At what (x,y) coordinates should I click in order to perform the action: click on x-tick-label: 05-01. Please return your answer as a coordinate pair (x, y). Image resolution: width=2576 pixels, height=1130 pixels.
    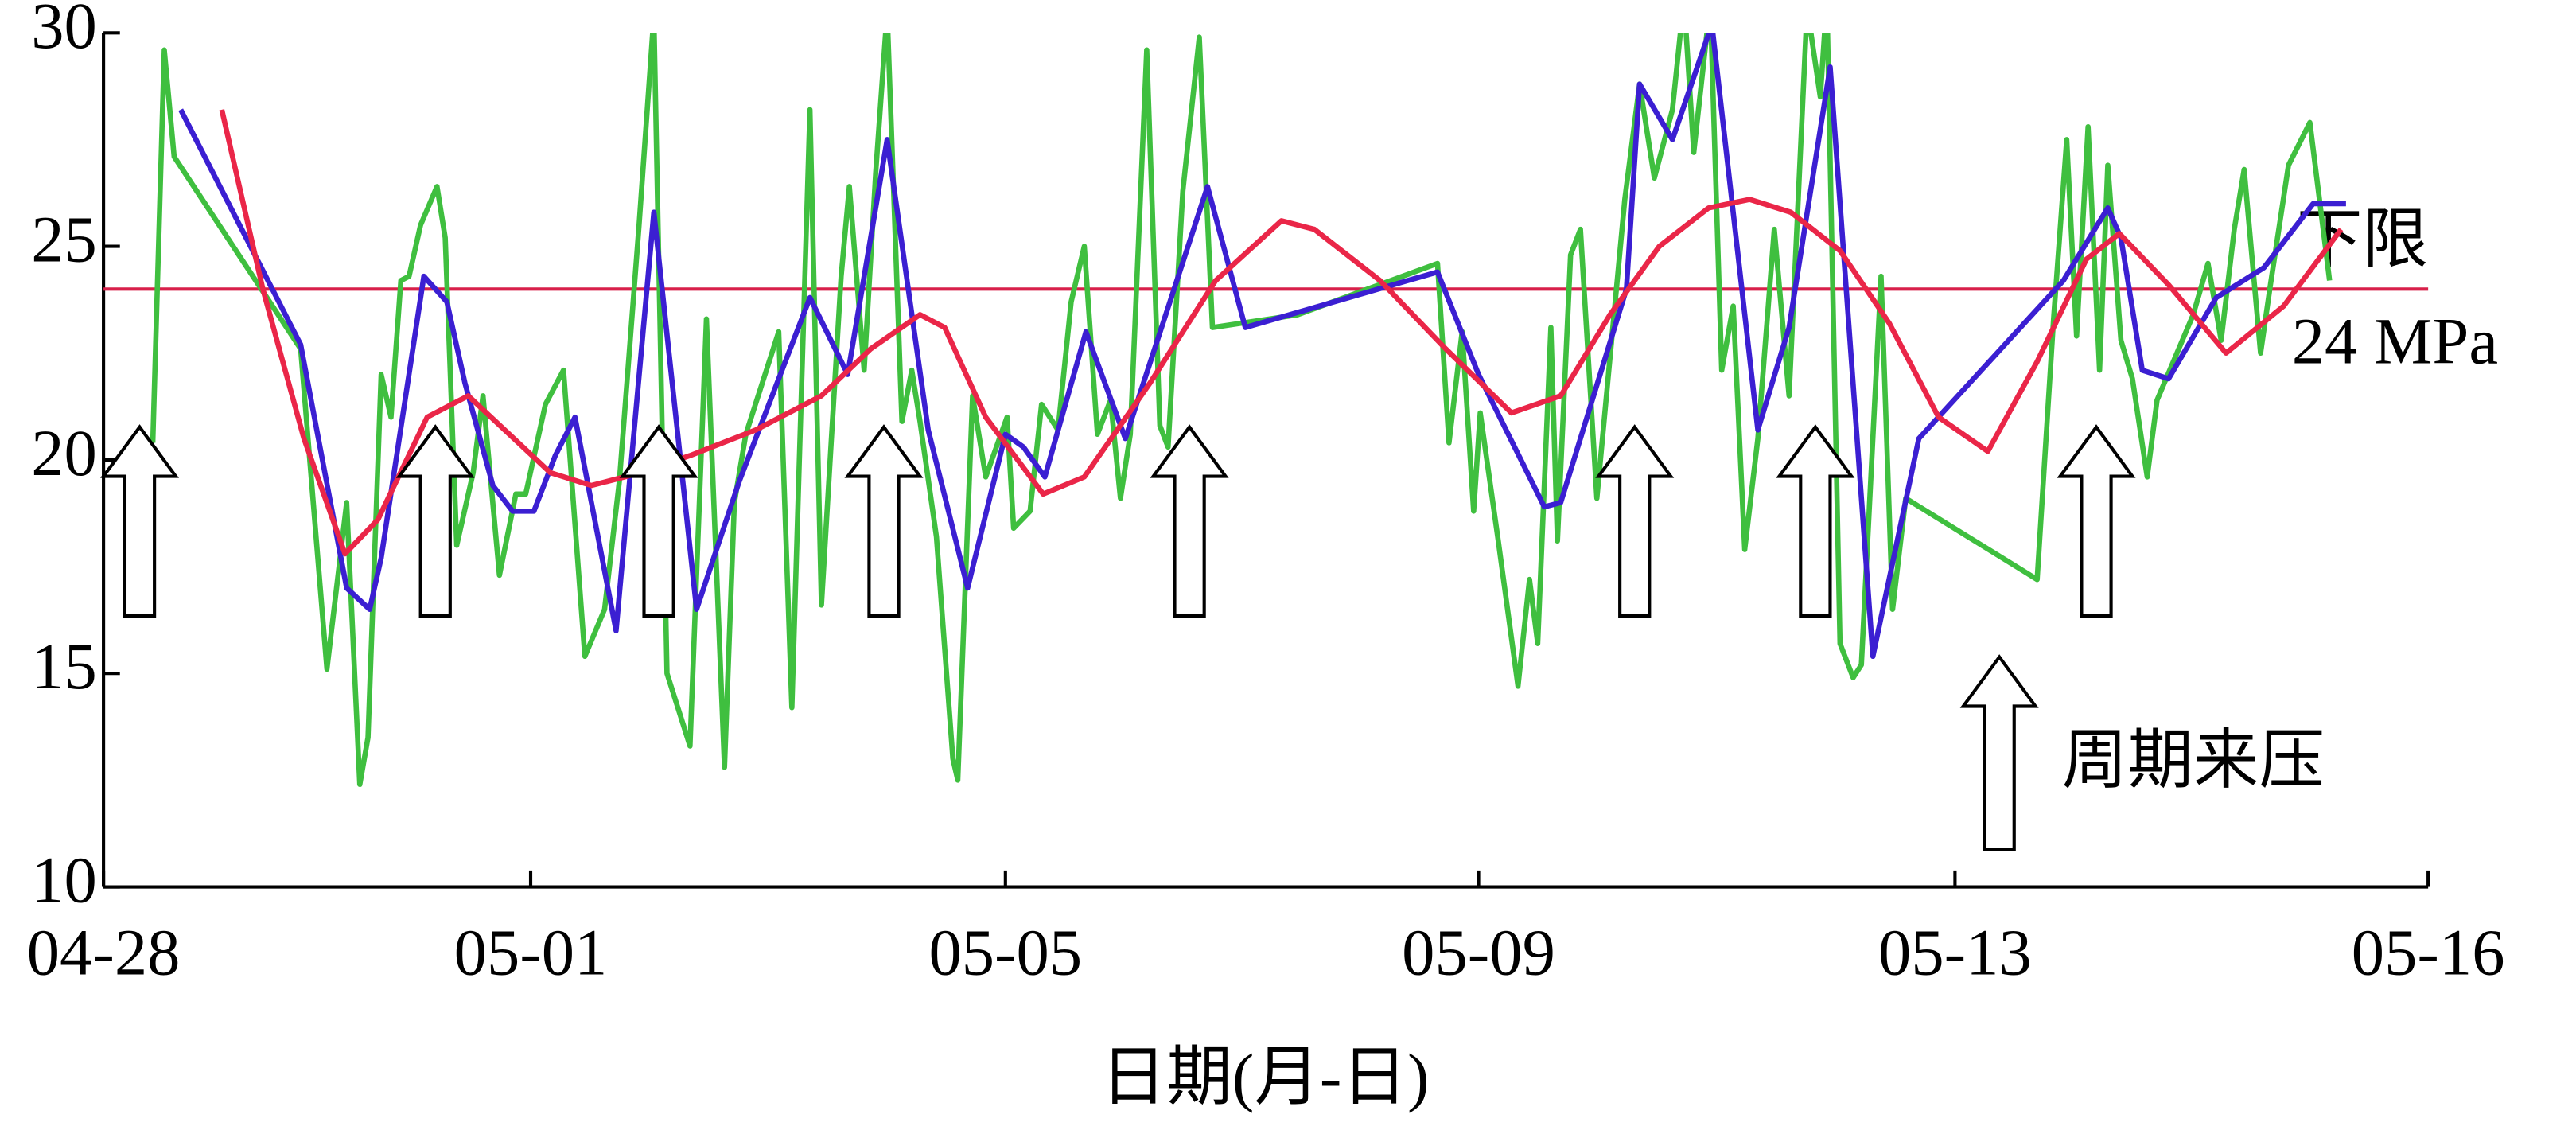
    Looking at the image, I should click on (531, 951).